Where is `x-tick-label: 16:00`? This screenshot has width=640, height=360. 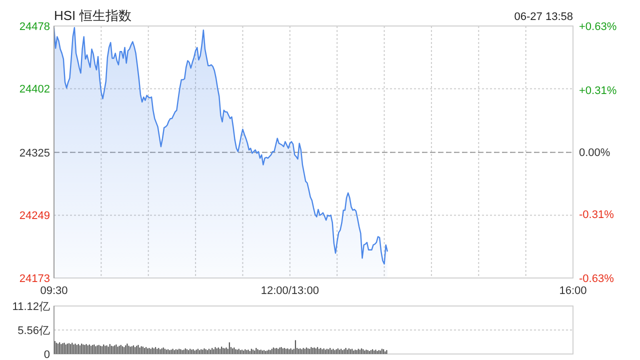 x-tick-label: 16:00 is located at coordinates (573, 291).